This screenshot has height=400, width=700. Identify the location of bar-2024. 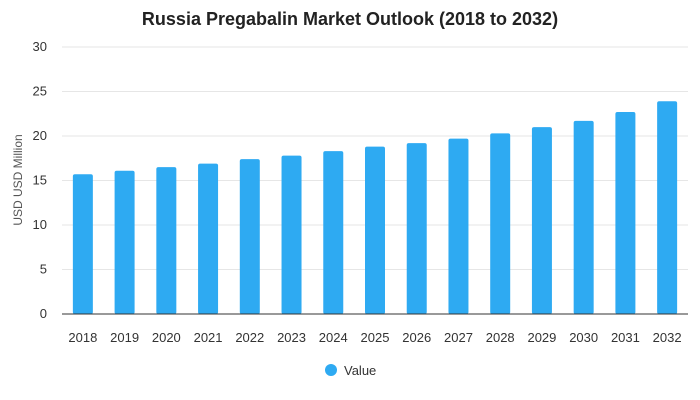
(333, 232).